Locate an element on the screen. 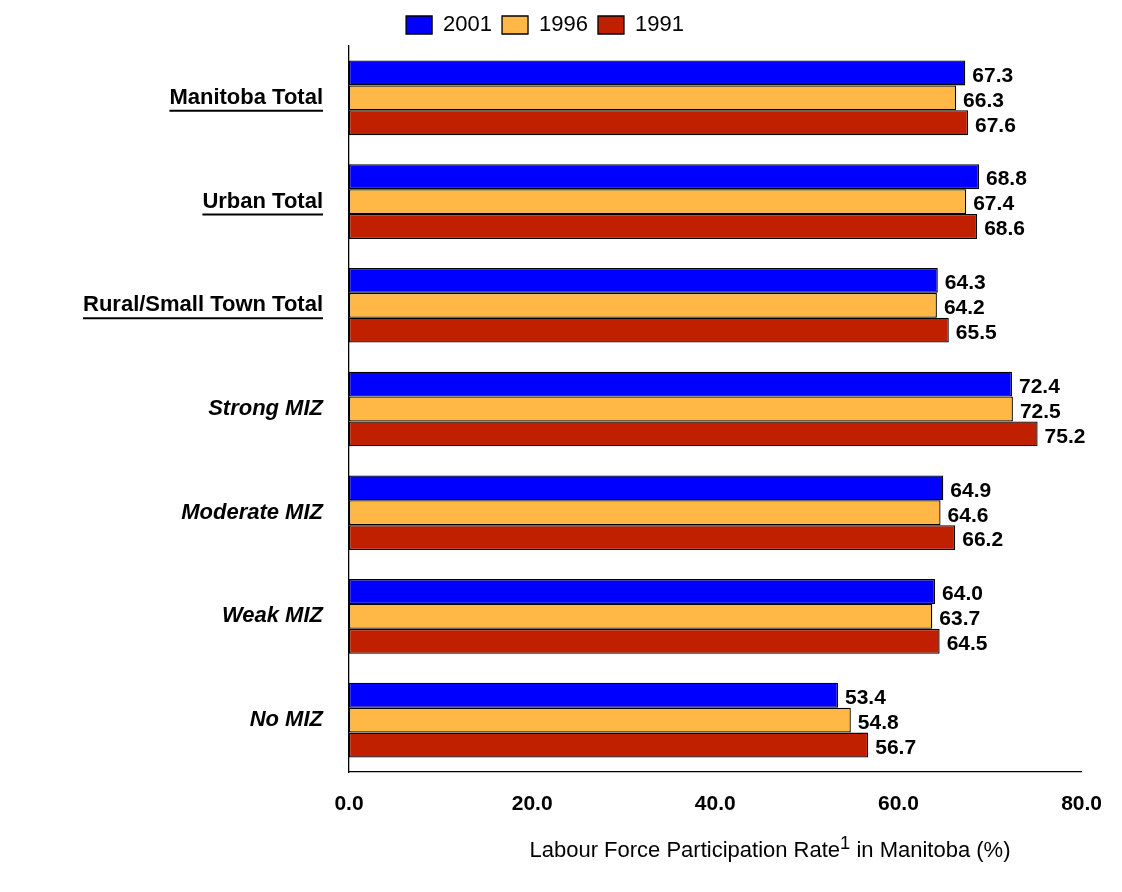  legend-label: 1996 is located at coordinates (563, 24).